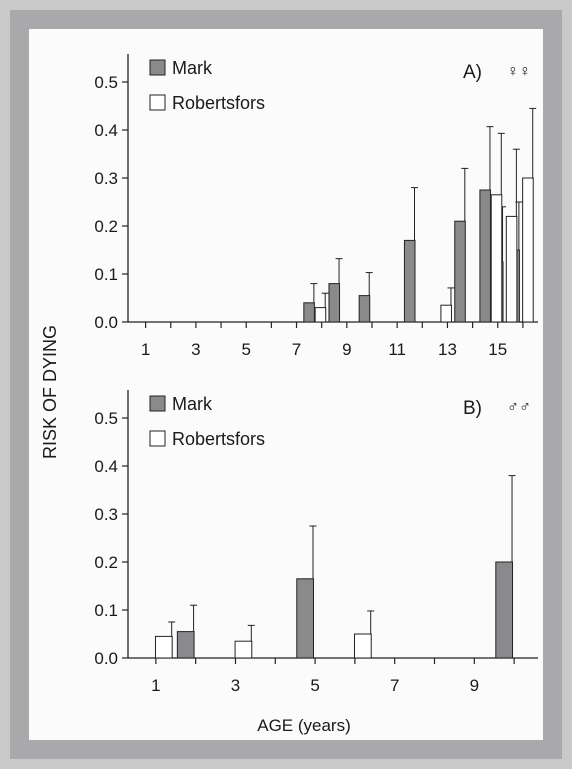 Image resolution: width=572 pixels, height=769 pixels. What do you see at coordinates (218, 103) in the screenshot?
I see `p0-legend-label-robertsfors: Robertsfors` at bounding box center [218, 103].